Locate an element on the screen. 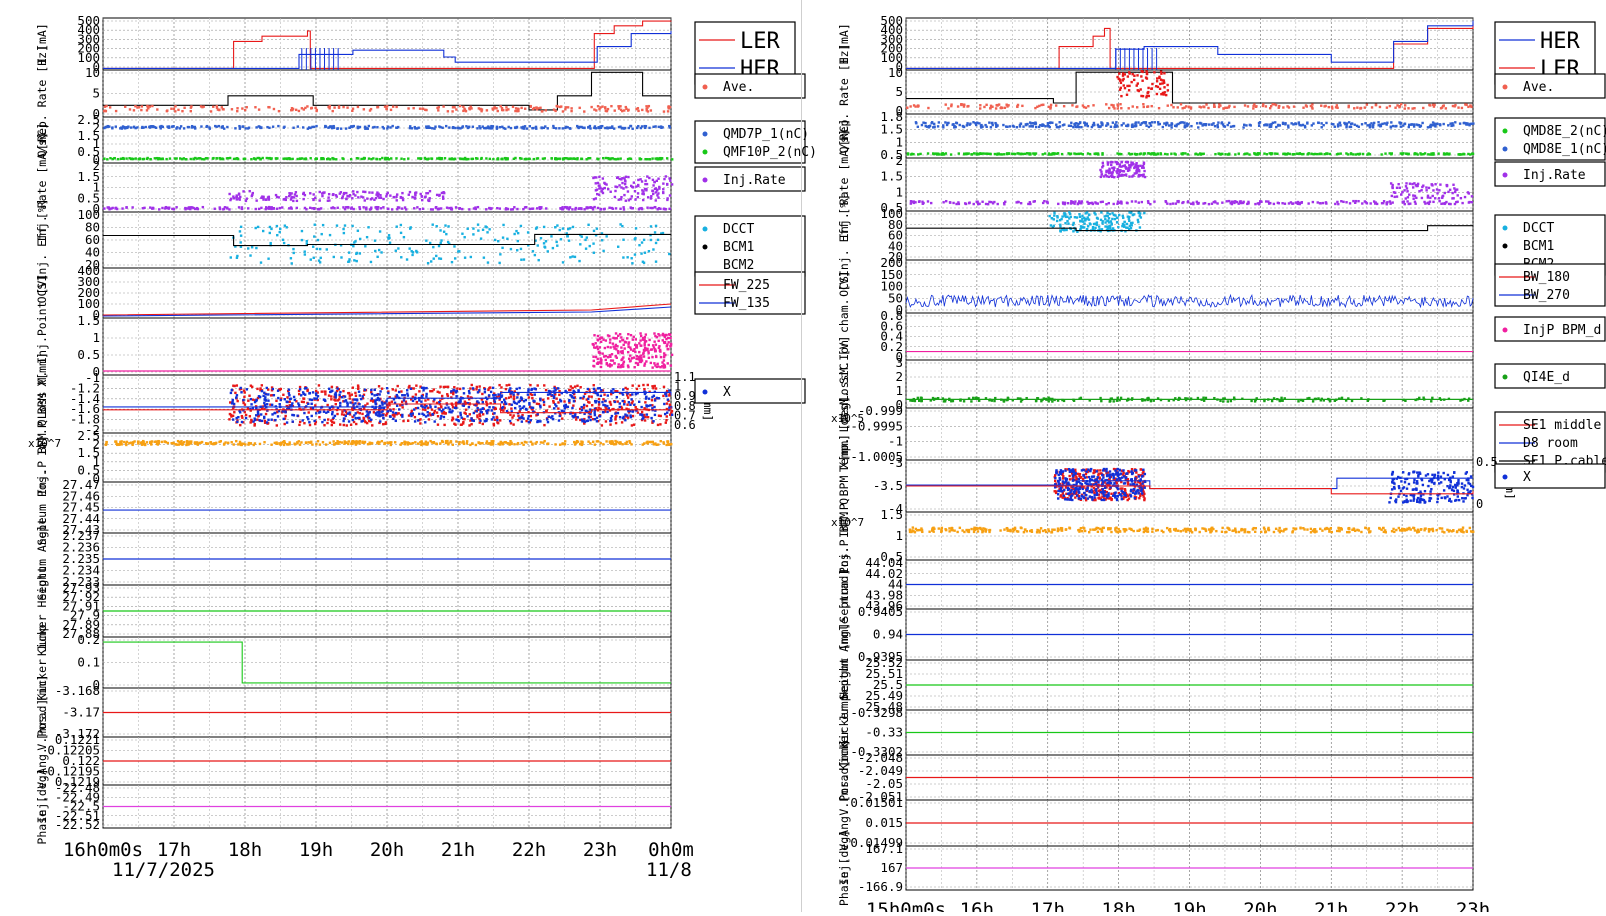 The height and width of the screenshot is (916, 1606). right-y-tick-label: 1 is located at coordinates (899, 390).